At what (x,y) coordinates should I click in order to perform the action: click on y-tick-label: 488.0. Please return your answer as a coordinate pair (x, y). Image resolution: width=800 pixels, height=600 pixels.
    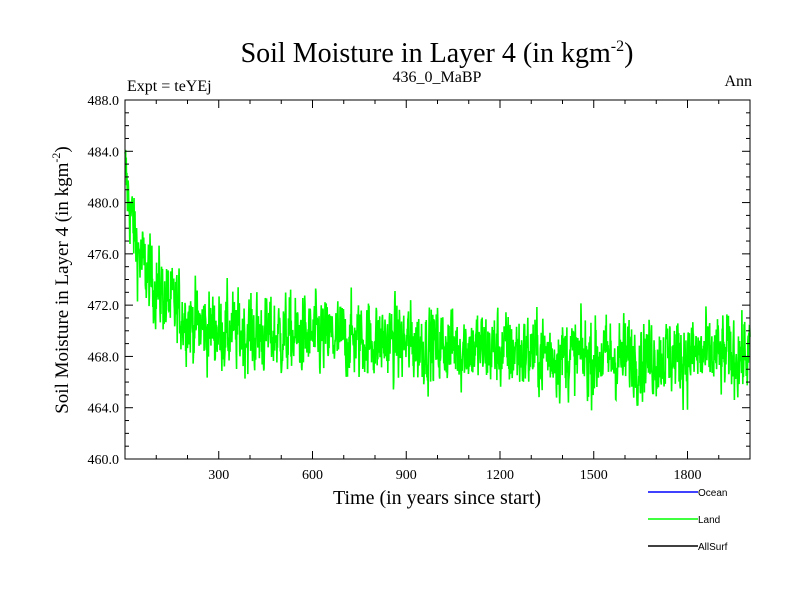
    Looking at the image, I should click on (104, 101).